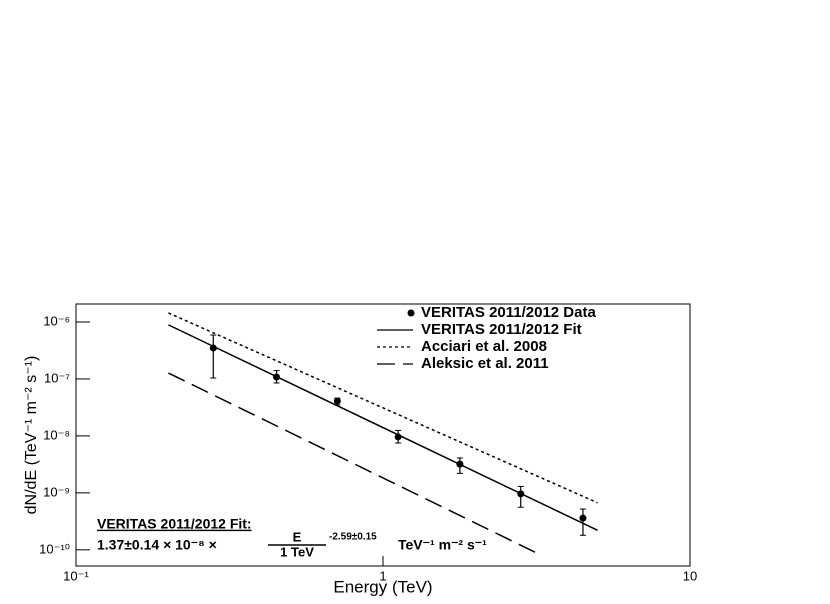  What do you see at coordinates (57, 377) in the screenshot?
I see `y-tick-label: 10⁻⁷` at bounding box center [57, 377].